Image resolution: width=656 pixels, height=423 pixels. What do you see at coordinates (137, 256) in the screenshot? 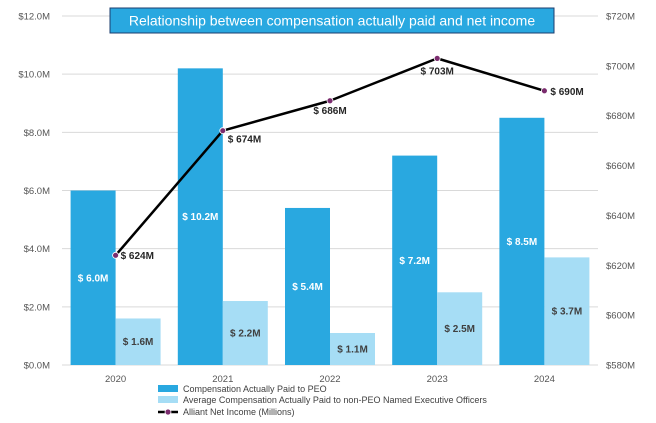
I see `net-income-label: $ 624M` at bounding box center [137, 256].